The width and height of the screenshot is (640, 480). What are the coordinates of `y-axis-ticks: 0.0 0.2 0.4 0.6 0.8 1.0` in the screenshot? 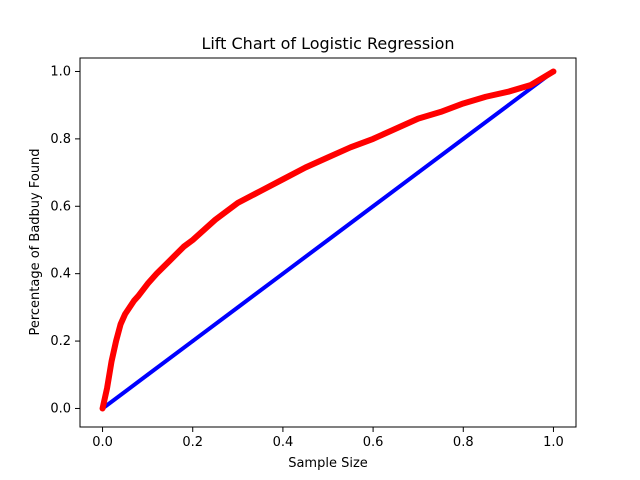 It's located at (65, 240).